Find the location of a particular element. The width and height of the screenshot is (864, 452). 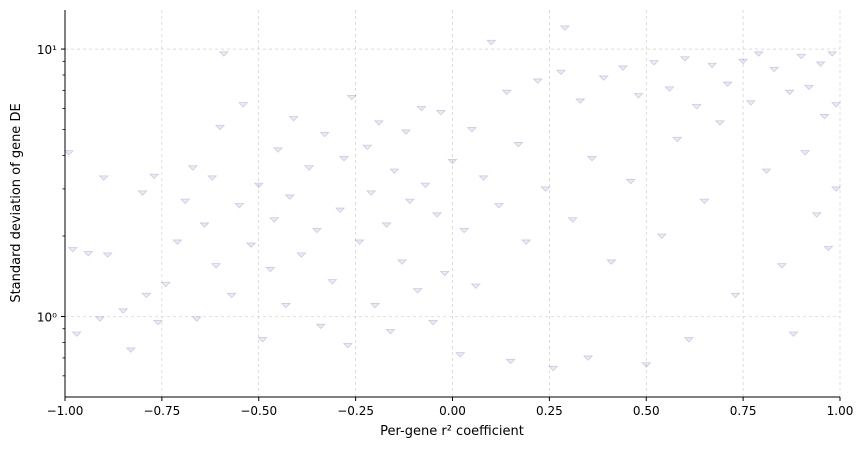

y-axis-label: Standard deviation of gene DE is located at coordinates (16, 202).